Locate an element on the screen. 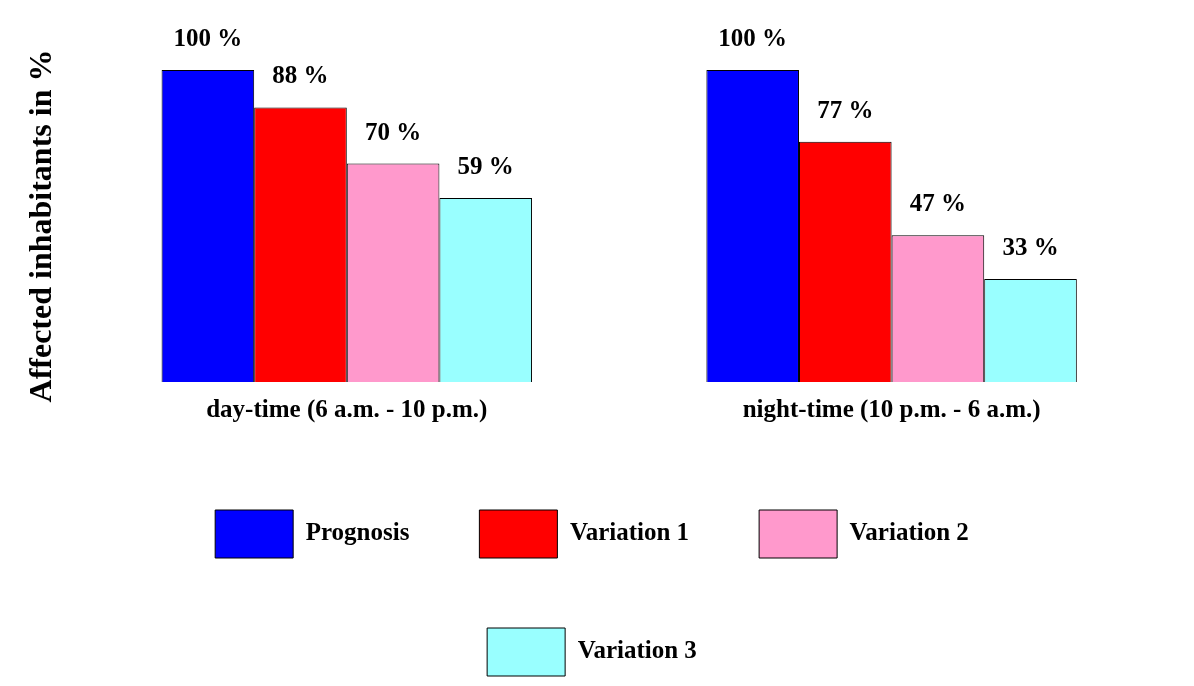 The image size is (1194, 686). data-label: 59 % is located at coordinates (485, 165).